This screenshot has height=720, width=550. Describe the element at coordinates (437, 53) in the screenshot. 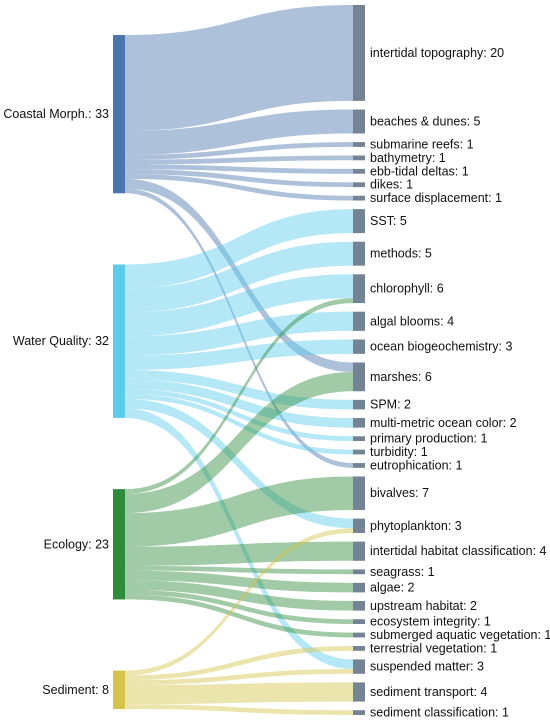

I see `target-label-intertidal-topography: intertidal topography: 20` at that location.